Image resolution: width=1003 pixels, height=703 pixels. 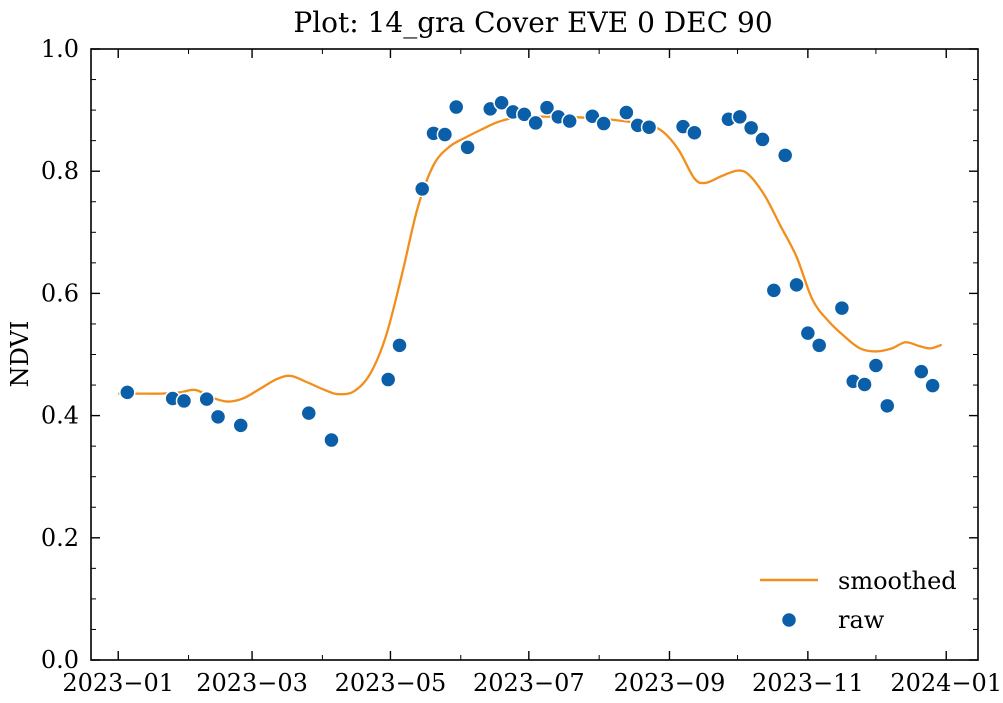 I want to click on y-tick-label: 1.0, so click(x=60, y=49).